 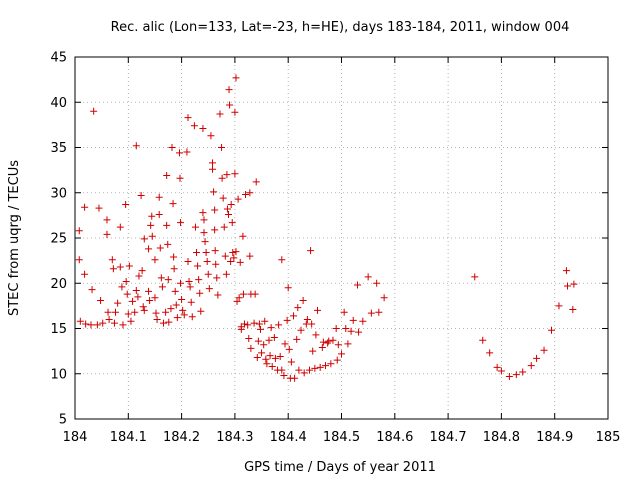 What do you see at coordinates (554, 437) in the screenshot?
I see `x-tick-label: 184.9` at bounding box center [554, 437].